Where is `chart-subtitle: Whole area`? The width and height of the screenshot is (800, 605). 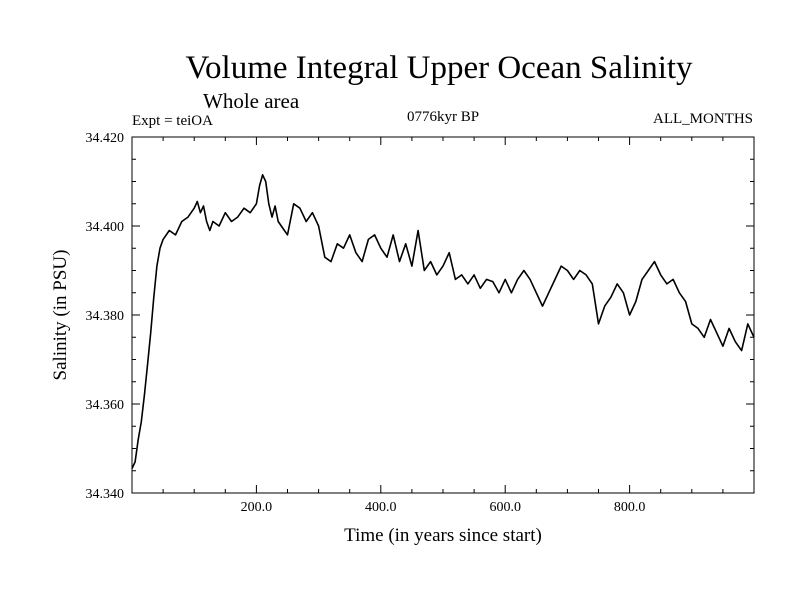 chart-subtitle: Whole area is located at coordinates (251, 101).